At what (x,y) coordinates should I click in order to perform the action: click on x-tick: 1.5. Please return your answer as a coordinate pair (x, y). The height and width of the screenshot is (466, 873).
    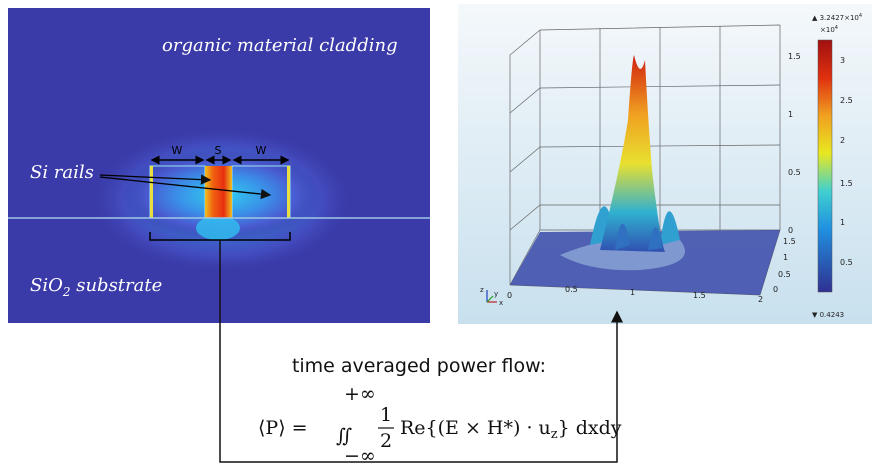
    Looking at the image, I should click on (699, 295).